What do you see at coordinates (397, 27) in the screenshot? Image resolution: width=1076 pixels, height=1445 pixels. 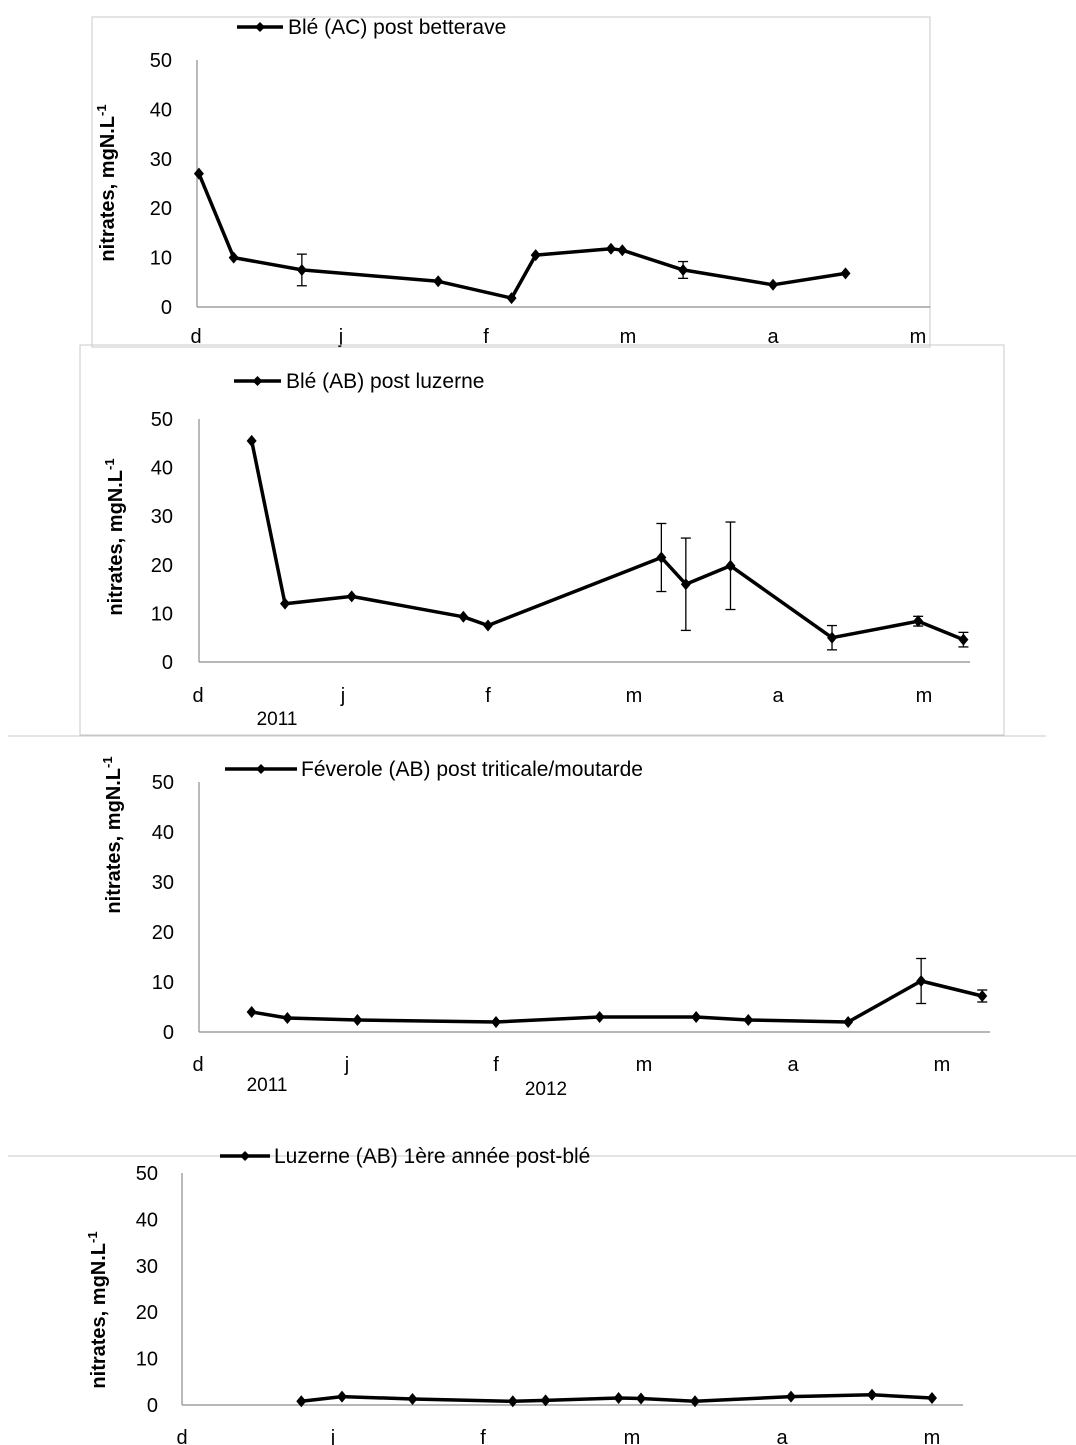 I see `legend-label: Blé (AC) post betterave` at bounding box center [397, 27].